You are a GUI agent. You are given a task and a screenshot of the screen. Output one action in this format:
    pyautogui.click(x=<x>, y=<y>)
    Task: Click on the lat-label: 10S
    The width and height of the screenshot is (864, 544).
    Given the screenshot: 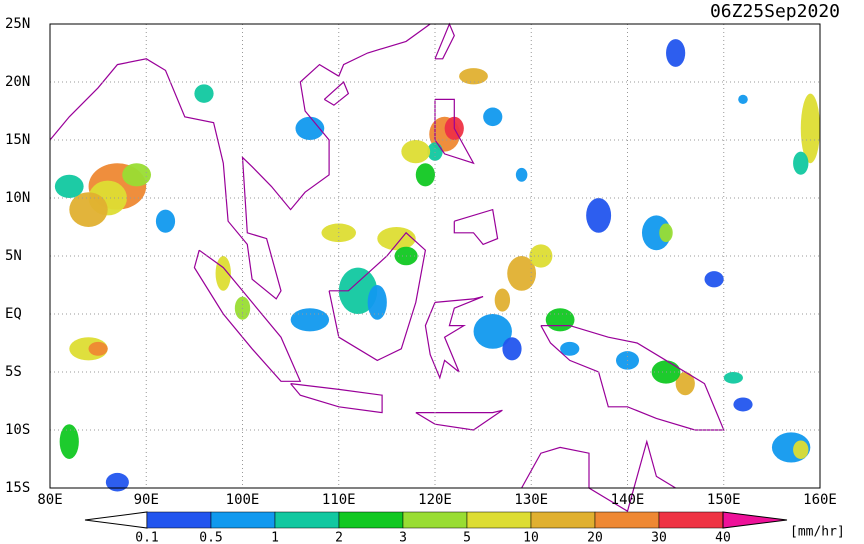 What is the action you would take?
    pyautogui.click(x=17, y=430)
    